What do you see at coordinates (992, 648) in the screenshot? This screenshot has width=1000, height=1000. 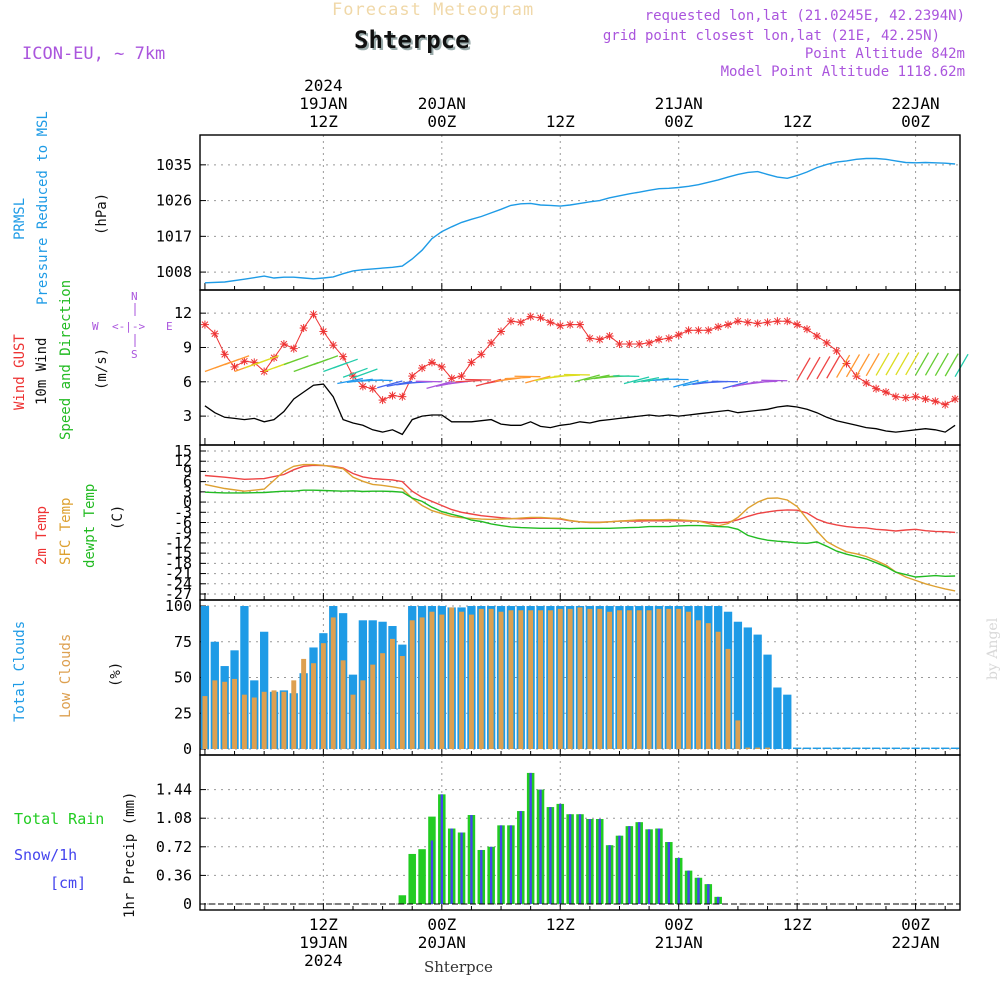 I see `credit-watermark: by Angel` at bounding box center [992, 648].